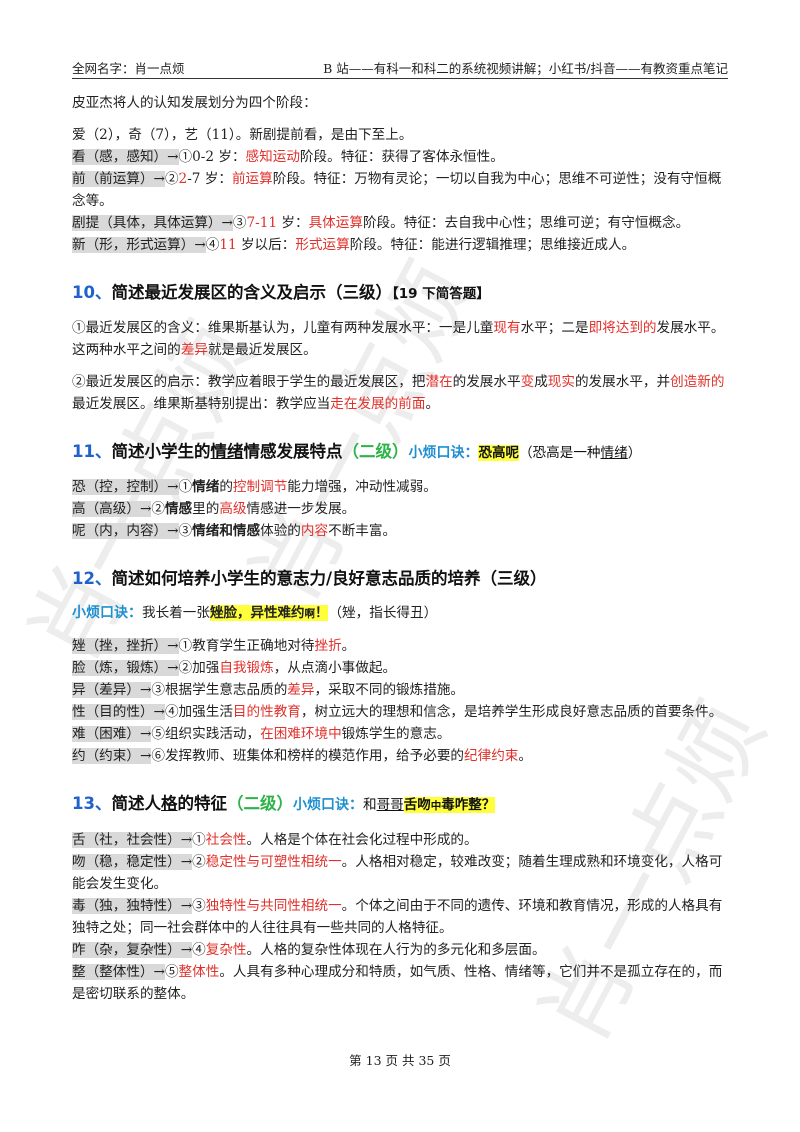 The height and width of the screenshot is (1132, 800). I want to click on mnemonic-highlight: 舌吻中毒咋整？, so click(449, 805).